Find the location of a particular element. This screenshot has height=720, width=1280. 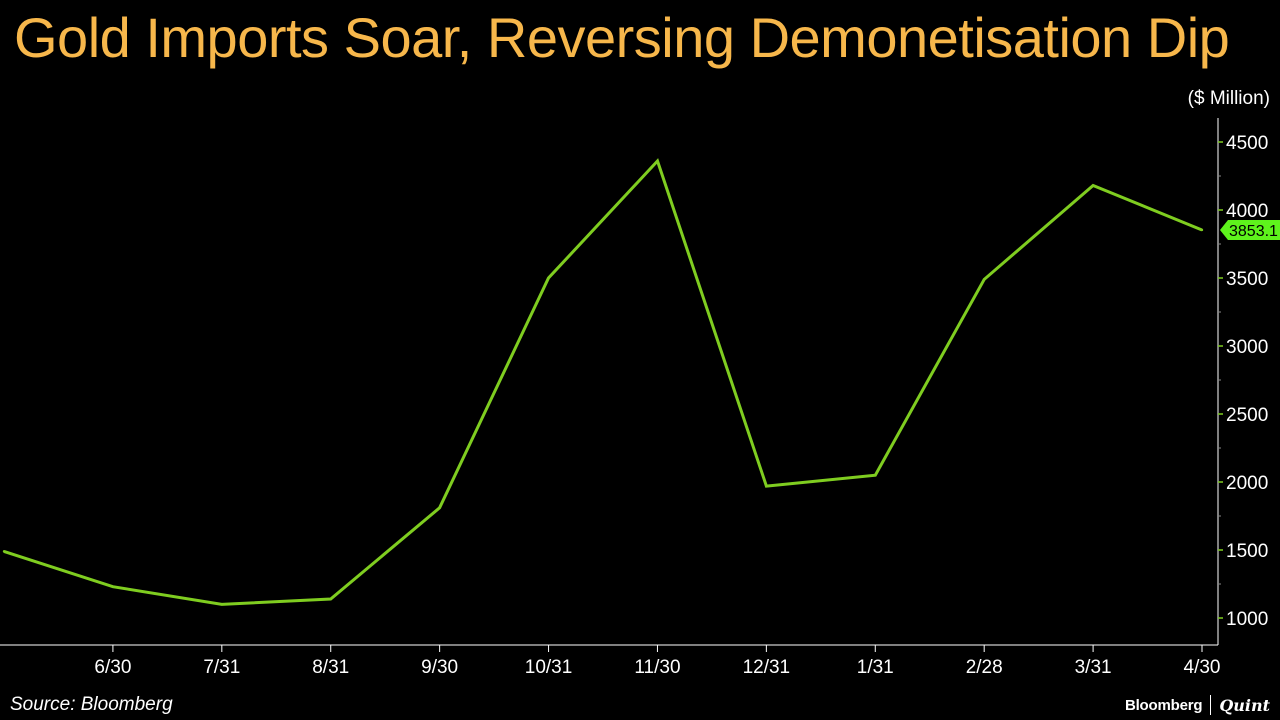

x-tick-label: 12/31 is located at coordinates (767, 667).